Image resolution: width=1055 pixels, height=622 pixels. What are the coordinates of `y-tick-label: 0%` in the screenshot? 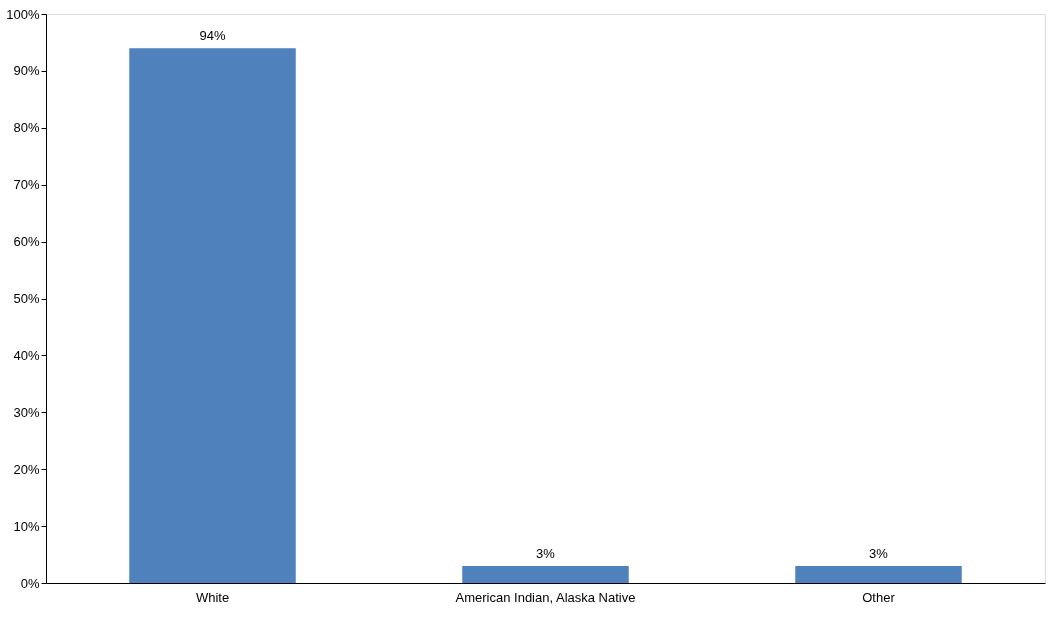 It's located at (30, 583).